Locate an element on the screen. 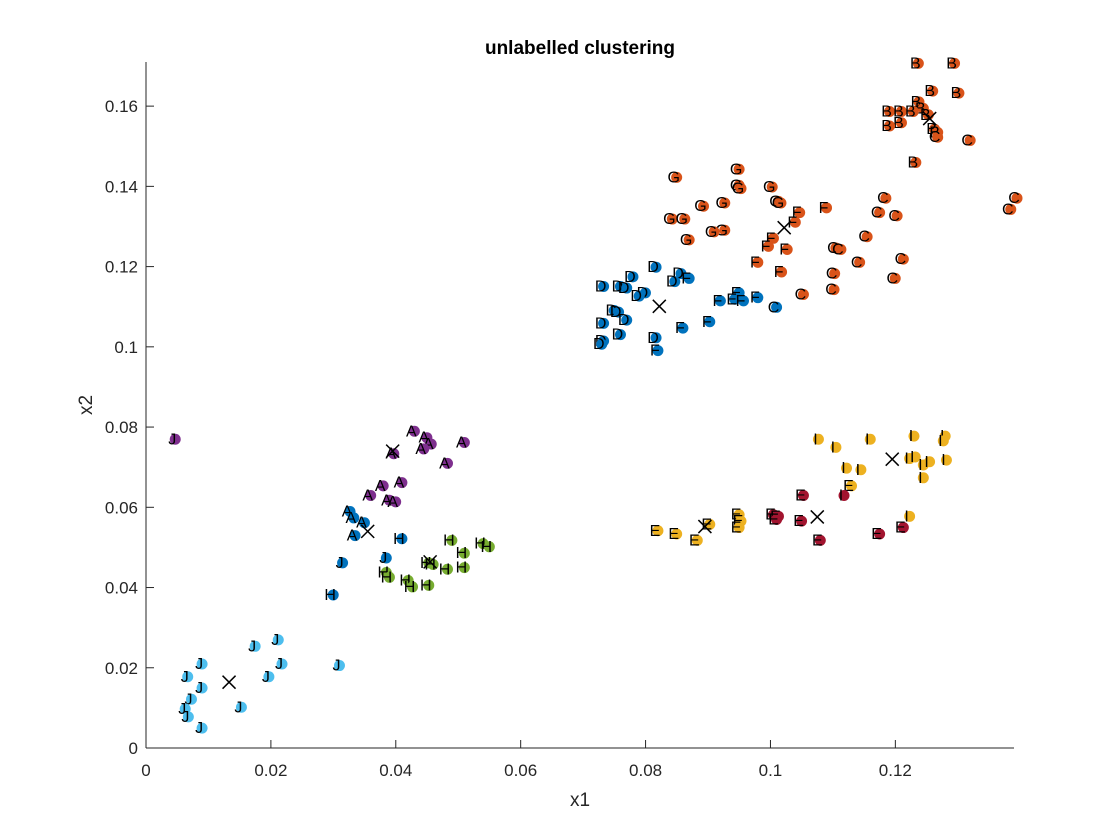 The height and width of the screenshot is (840, 1120). y-axis-label: x2 is located at coordinates (86, 405).